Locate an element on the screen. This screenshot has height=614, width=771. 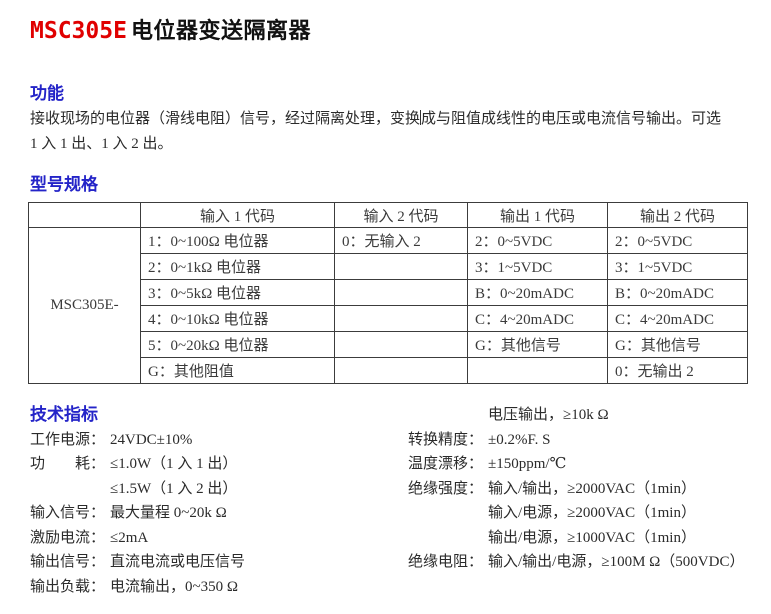
table-cell: 4：0~10kΩ 电位器 is located at coordinates (237, 318).